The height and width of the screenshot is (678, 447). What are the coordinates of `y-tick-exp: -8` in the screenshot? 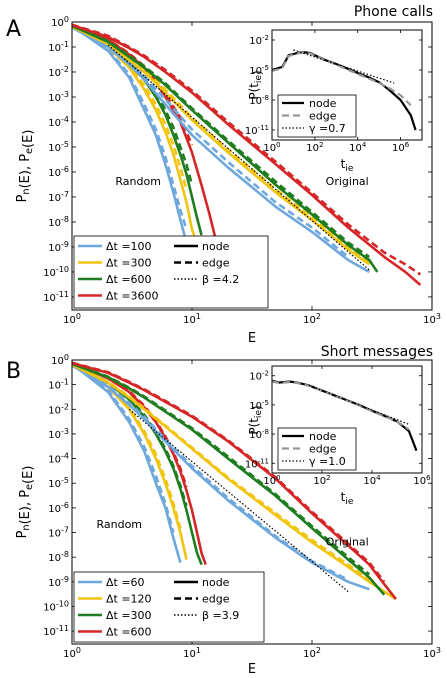 It's located at (65, 219).